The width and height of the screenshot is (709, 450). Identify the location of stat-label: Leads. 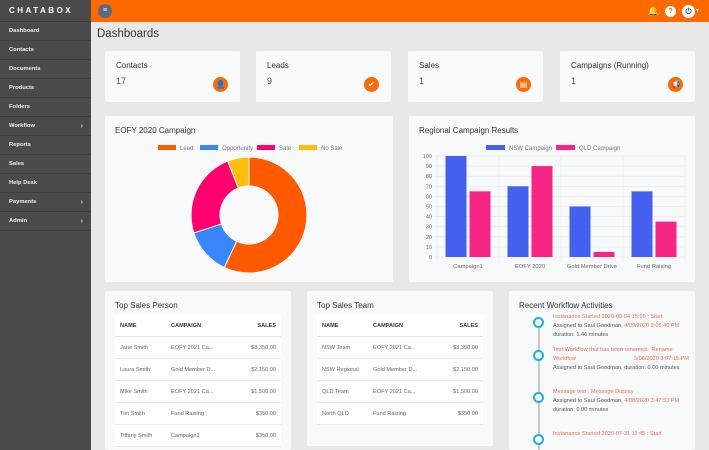
(278, 65).